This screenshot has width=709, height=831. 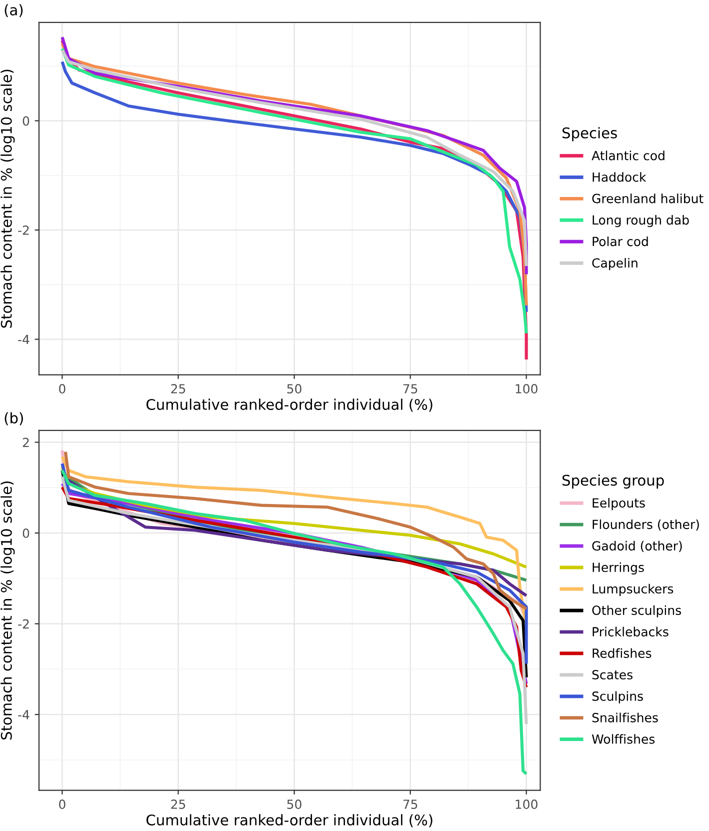 I want to click on text: (a), so click(x=13, y=11).